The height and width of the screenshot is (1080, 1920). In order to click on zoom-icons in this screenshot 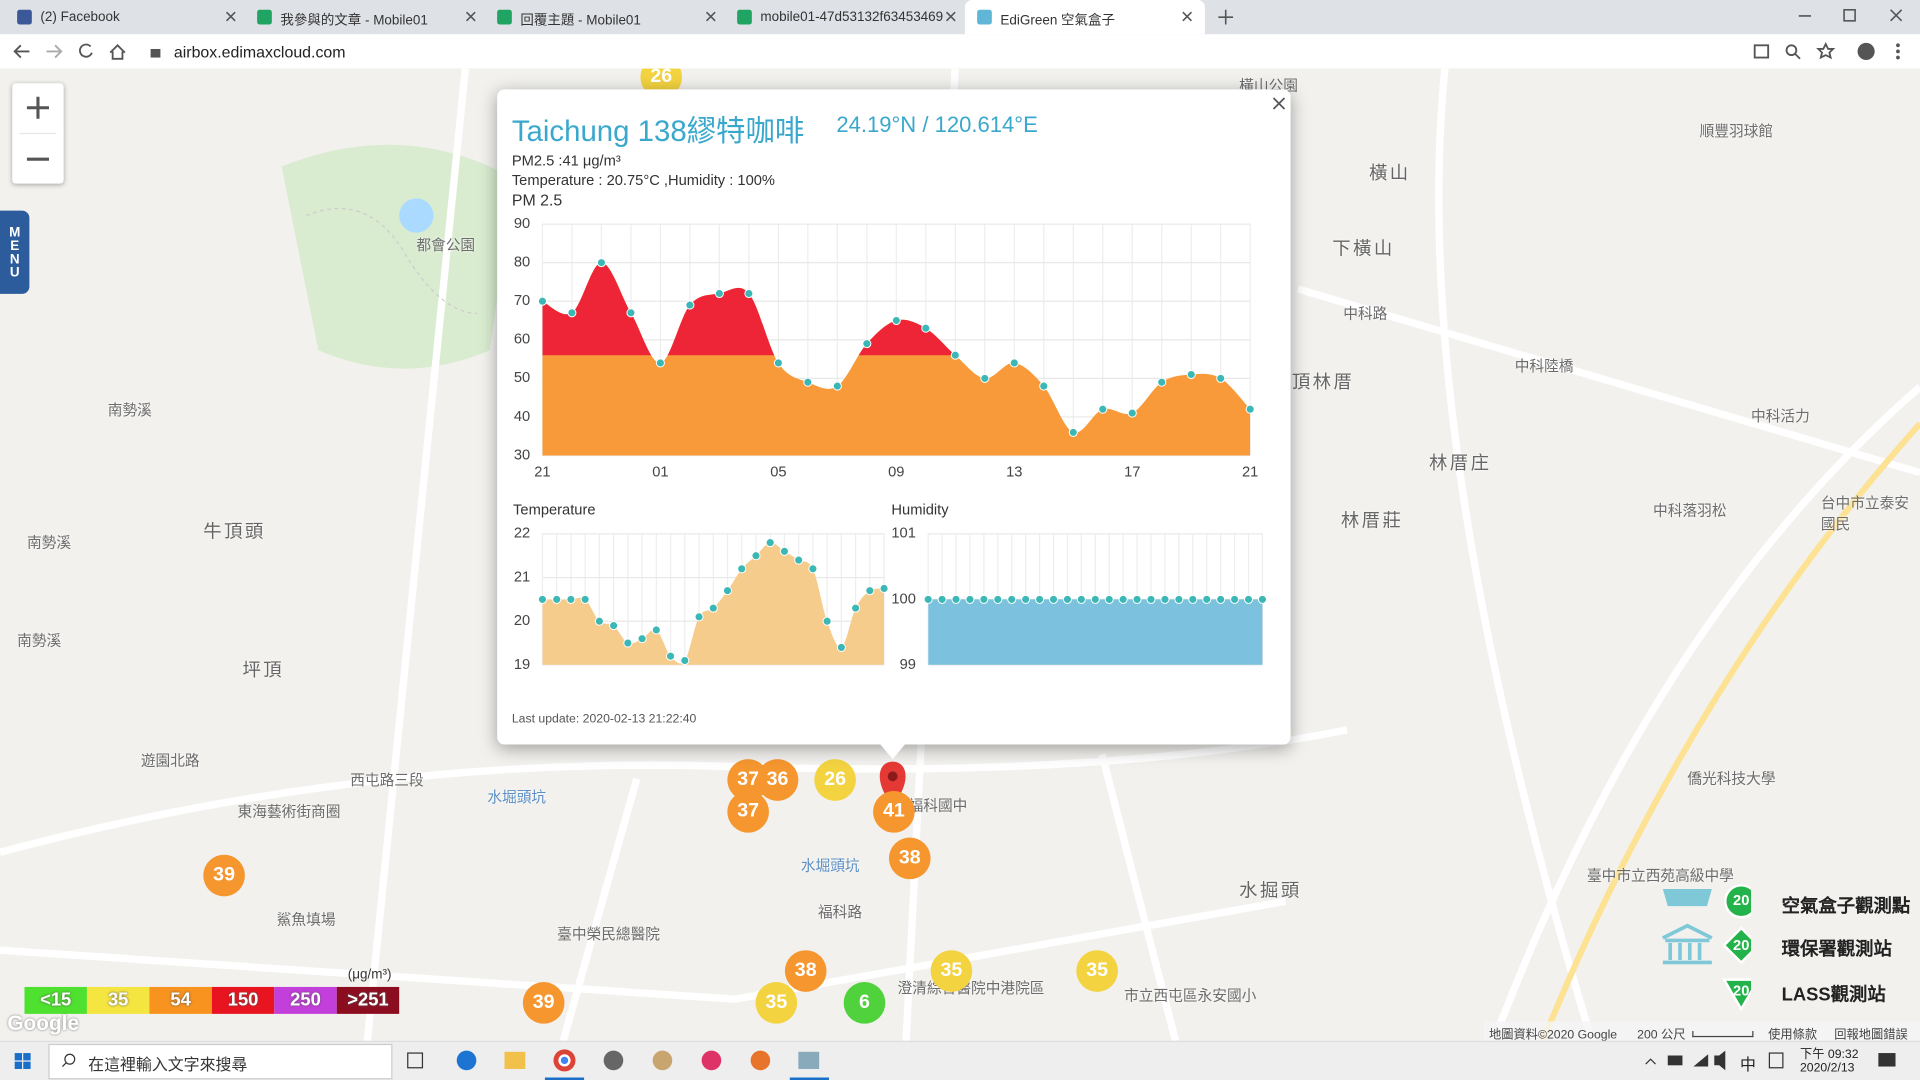, I will do `click(37, 133)`.